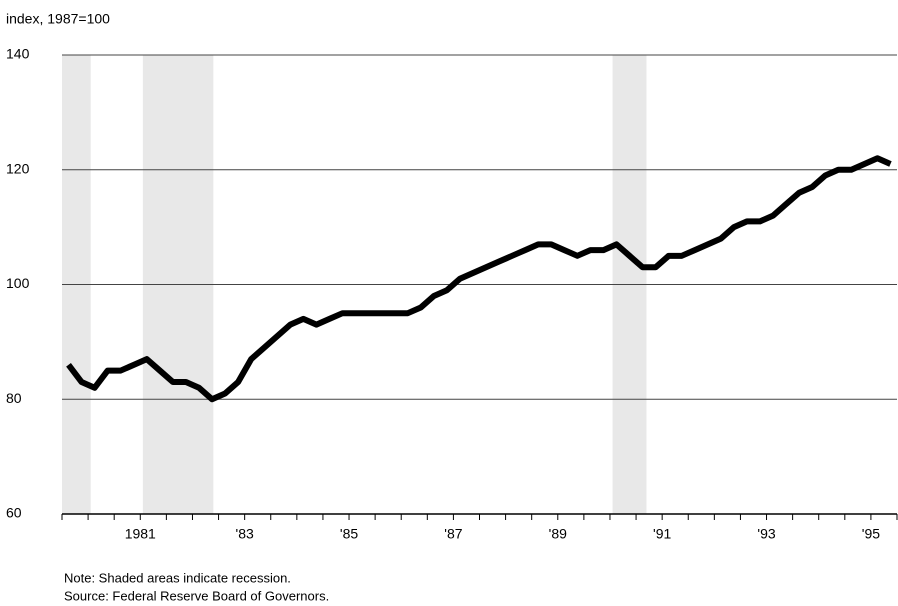  What do you see at coordinates (453, 534) in the screenshot?
I see `x-tick-label: '87` at bounding box center [453, 534].